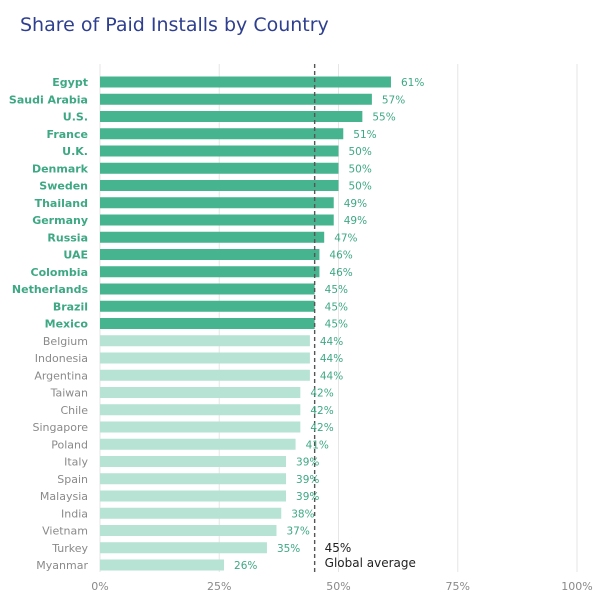 The image size is (611, 615). What do you see at coordinates (317, 445) in the screenshot?
I see `value-label: 41%` at bounding box center [317, 445].